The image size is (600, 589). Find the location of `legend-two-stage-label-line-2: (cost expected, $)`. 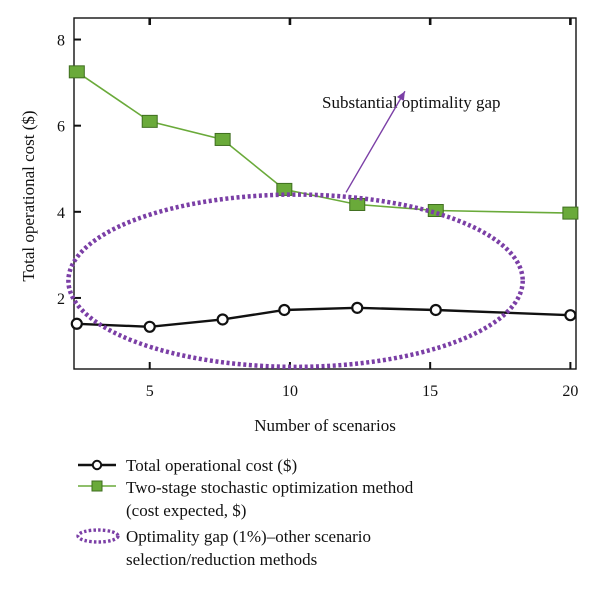

legend-two-stage-label-line-2: (cost expected, $) is located at coordinates (186, 510).